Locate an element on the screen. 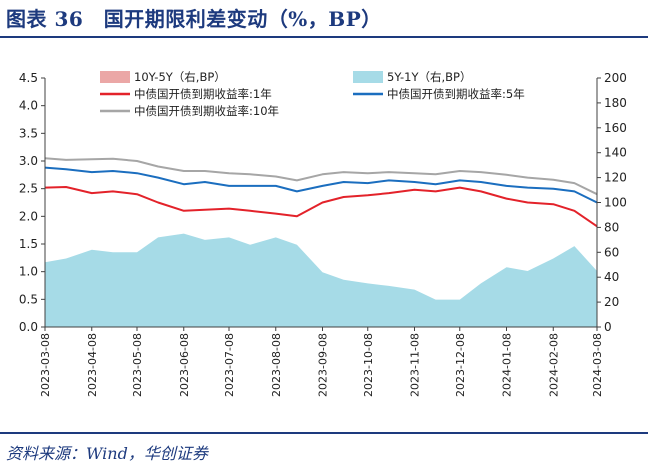  right-tick-label: 100 is located at coordinates (615, 203).